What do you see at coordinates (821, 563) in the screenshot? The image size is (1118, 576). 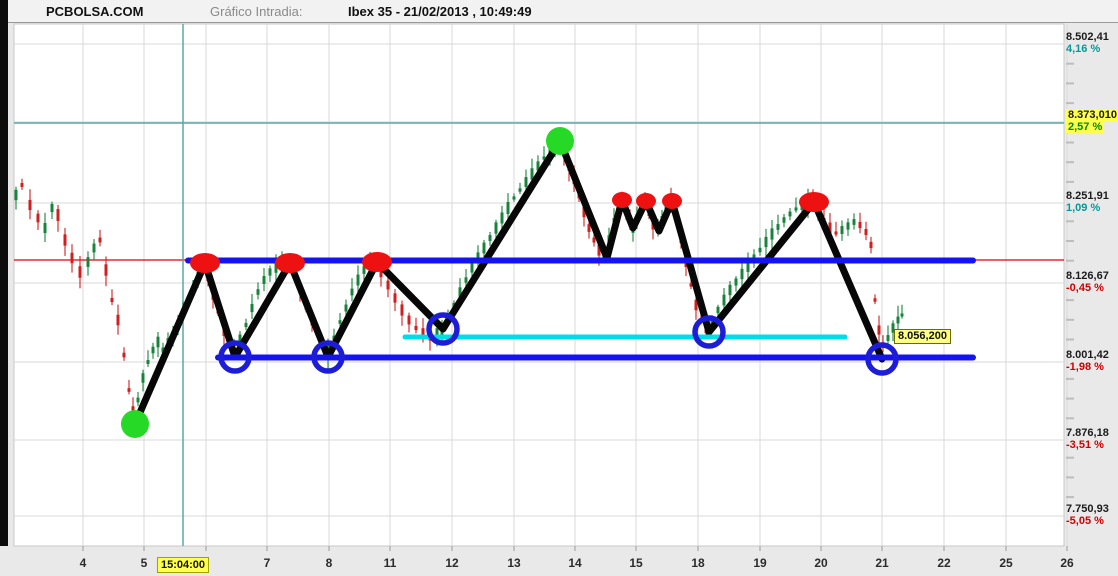 I see `time-axis-label: 20` at bounding box center [821, 563].